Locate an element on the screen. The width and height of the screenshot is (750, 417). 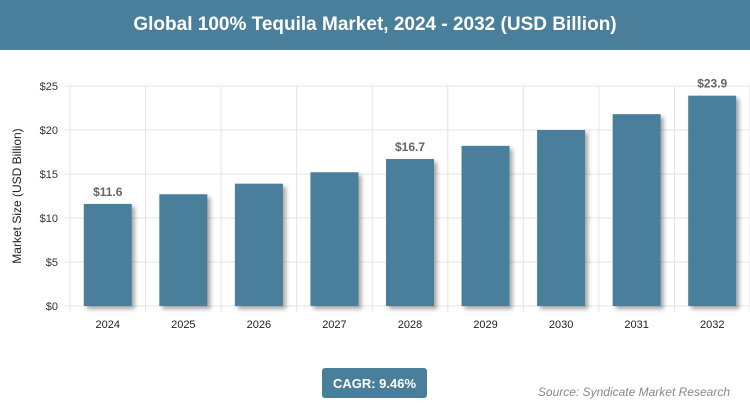
x-tick-label: 2026 is located at coordinates (259, 325).